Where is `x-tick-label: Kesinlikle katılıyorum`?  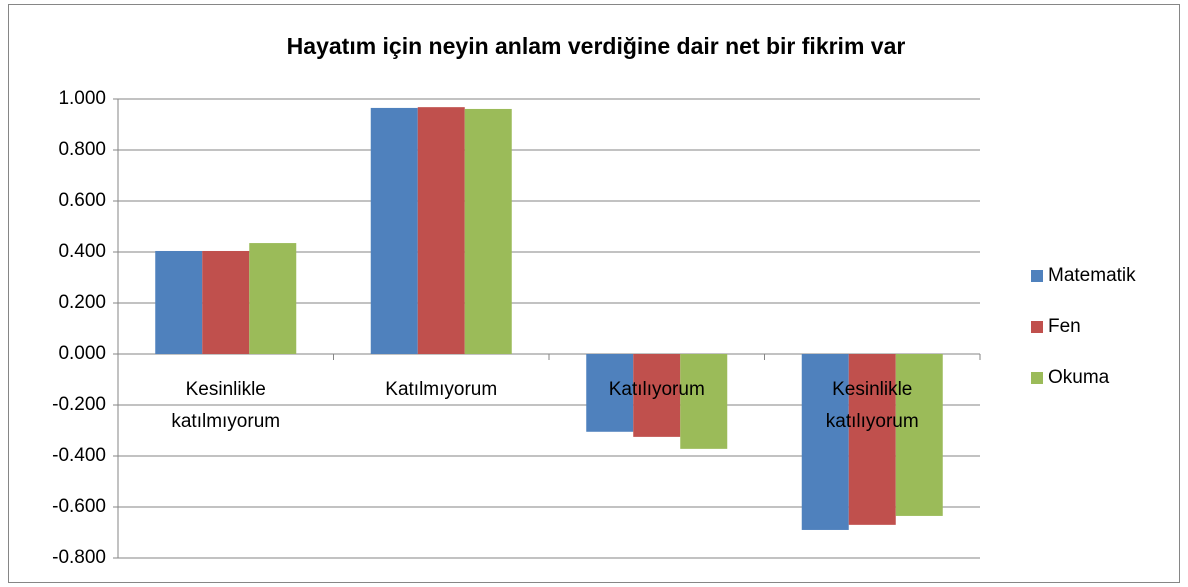
x-tick-label: Kesinlikle katılıyorum is located at coordinates (872, 405).